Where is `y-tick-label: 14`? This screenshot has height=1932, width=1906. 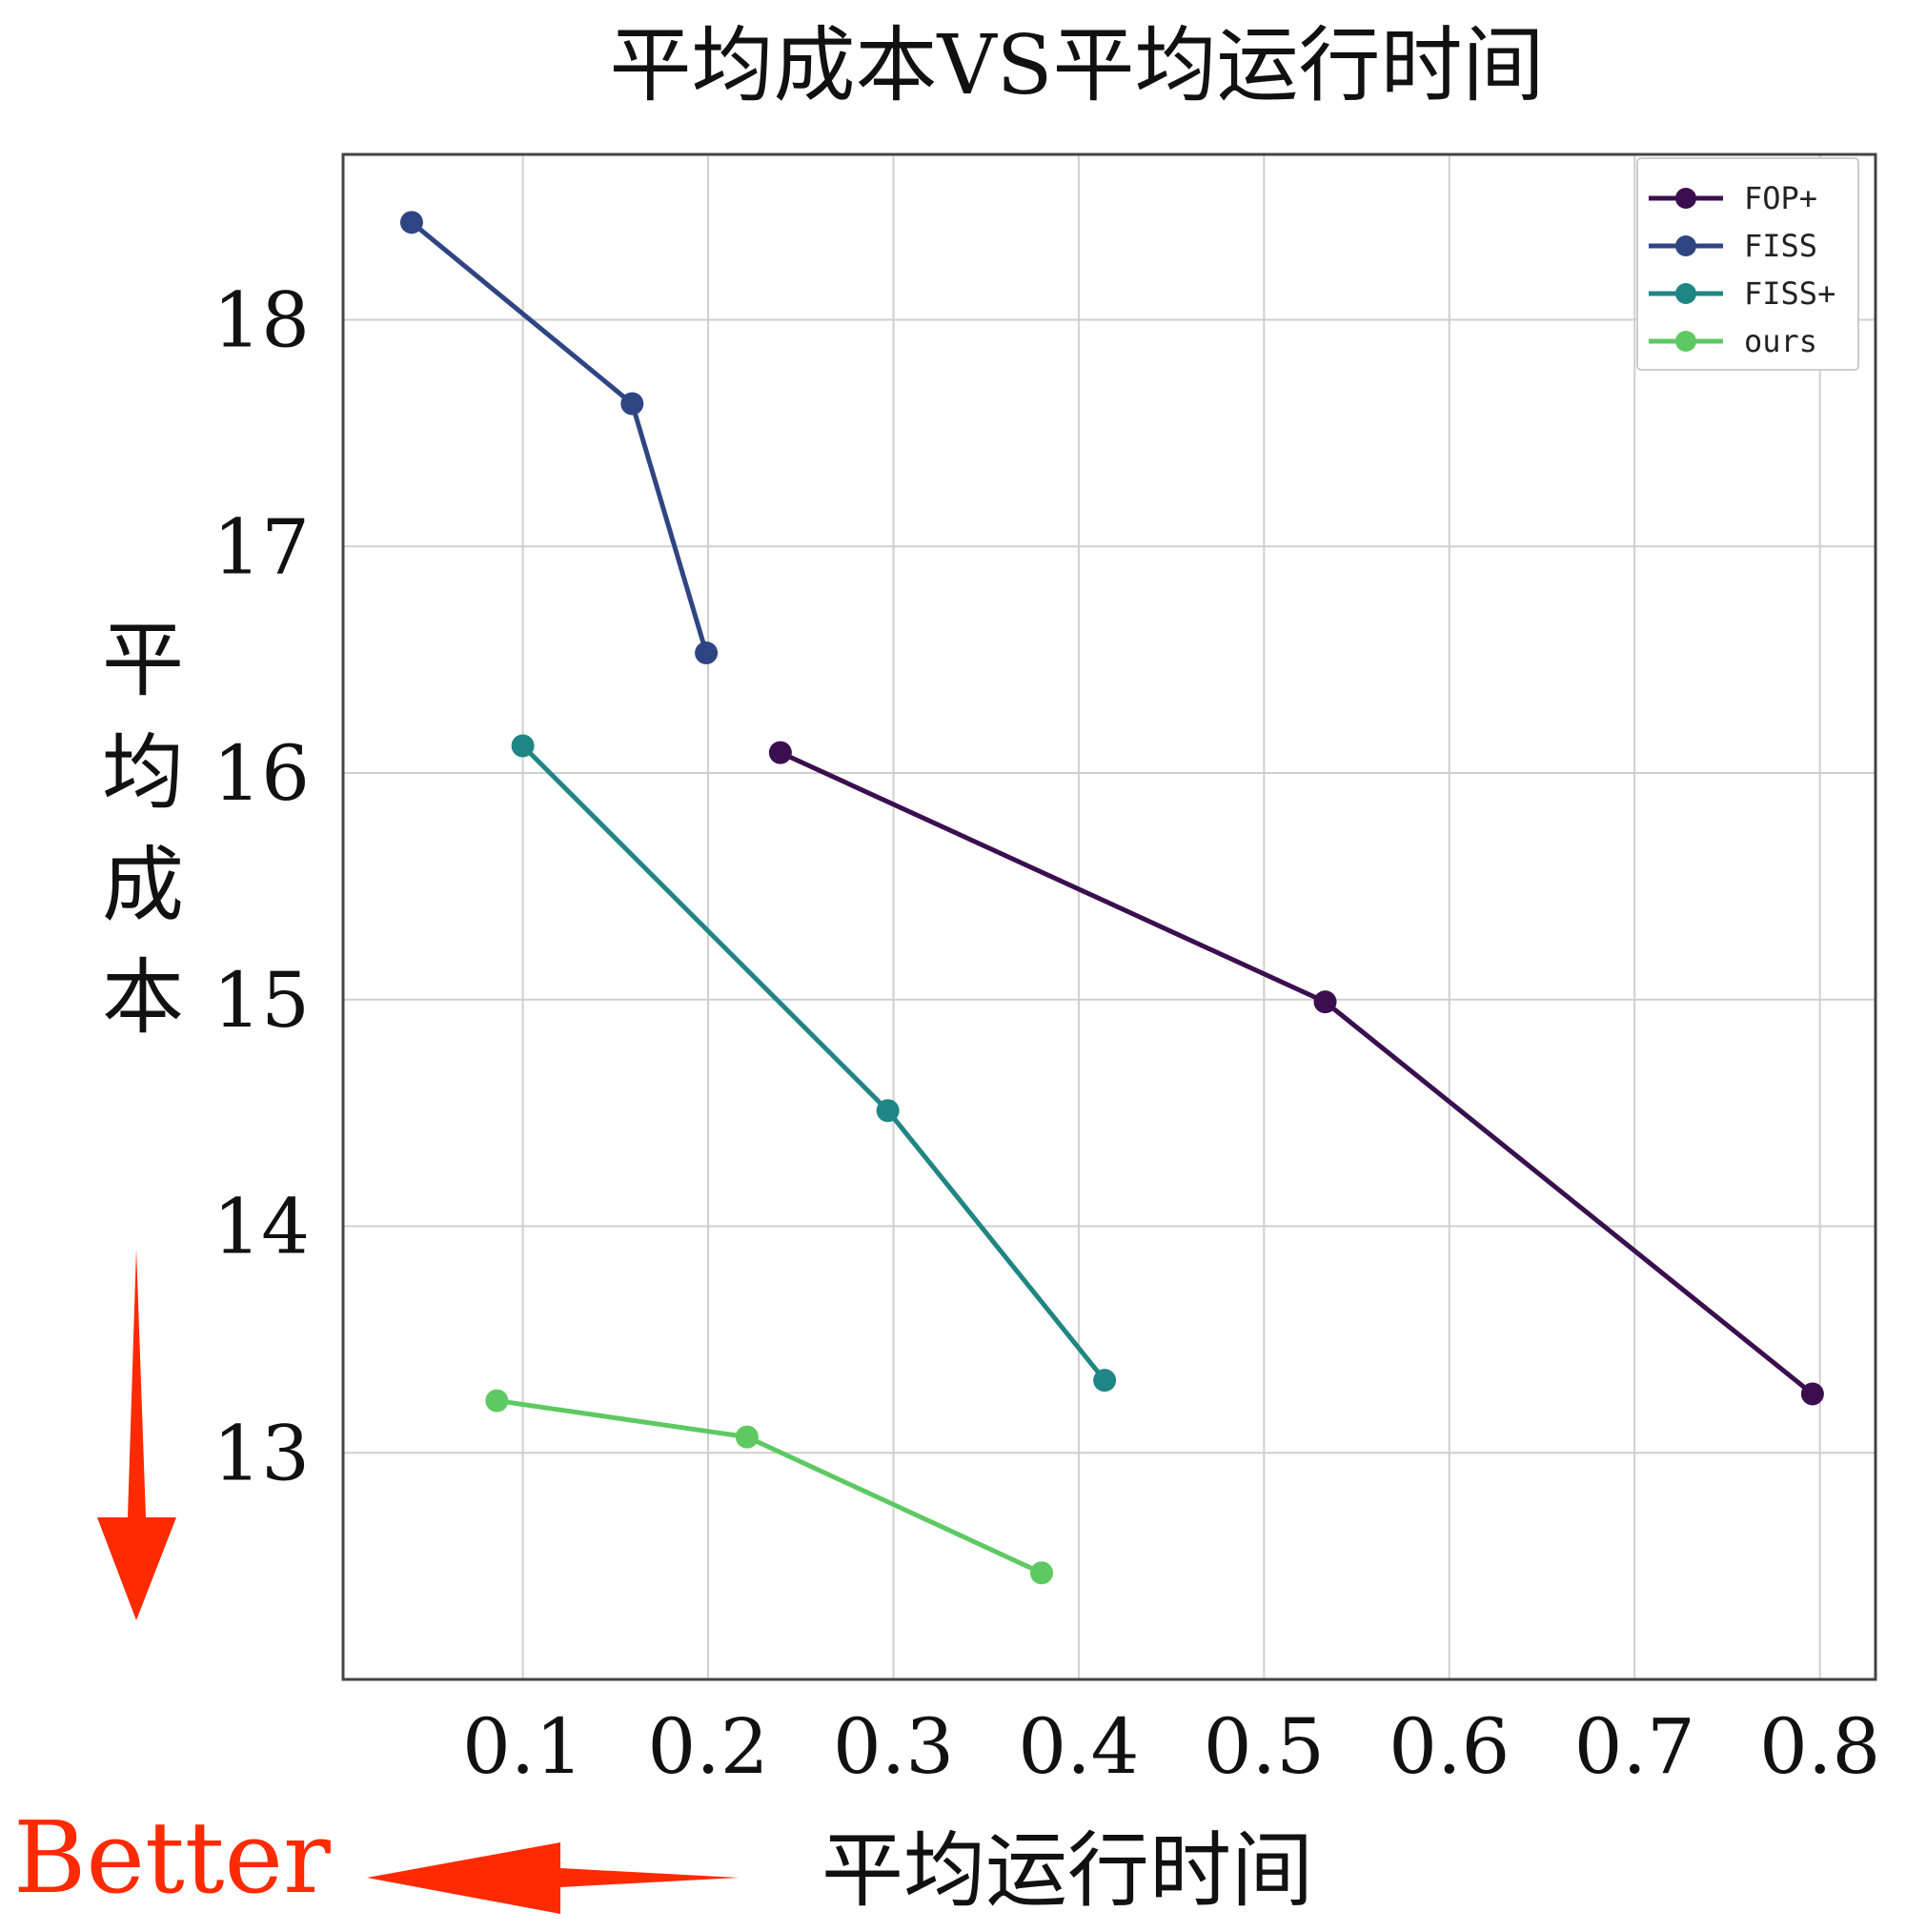 y-tick-label: 14 is located at coordinates (261, 1227).